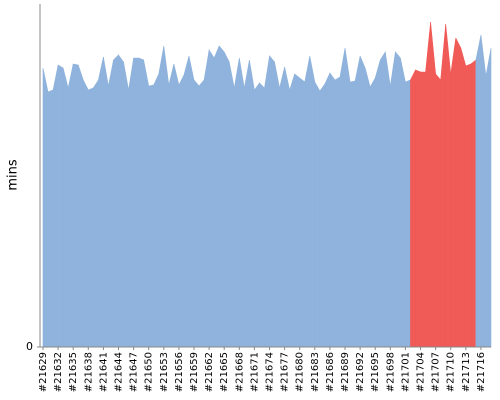 The height and width of the screenshot is (400, 500). What do you see at coordinates (466, 372) in the screenshot?
I see `x-tick-label: #21713` at bounding box center [466, 372].